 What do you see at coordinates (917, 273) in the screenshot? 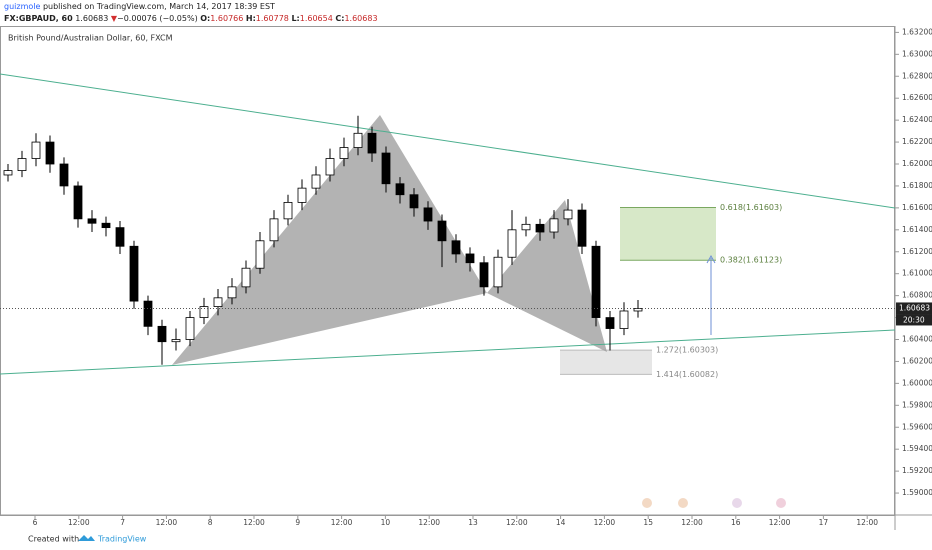
I see `y-tick-label: 1.61000` at bounding box center [917, 273].